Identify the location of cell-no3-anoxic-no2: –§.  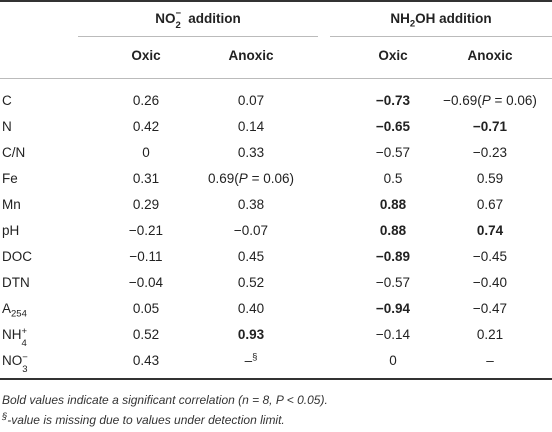
(251, 359).